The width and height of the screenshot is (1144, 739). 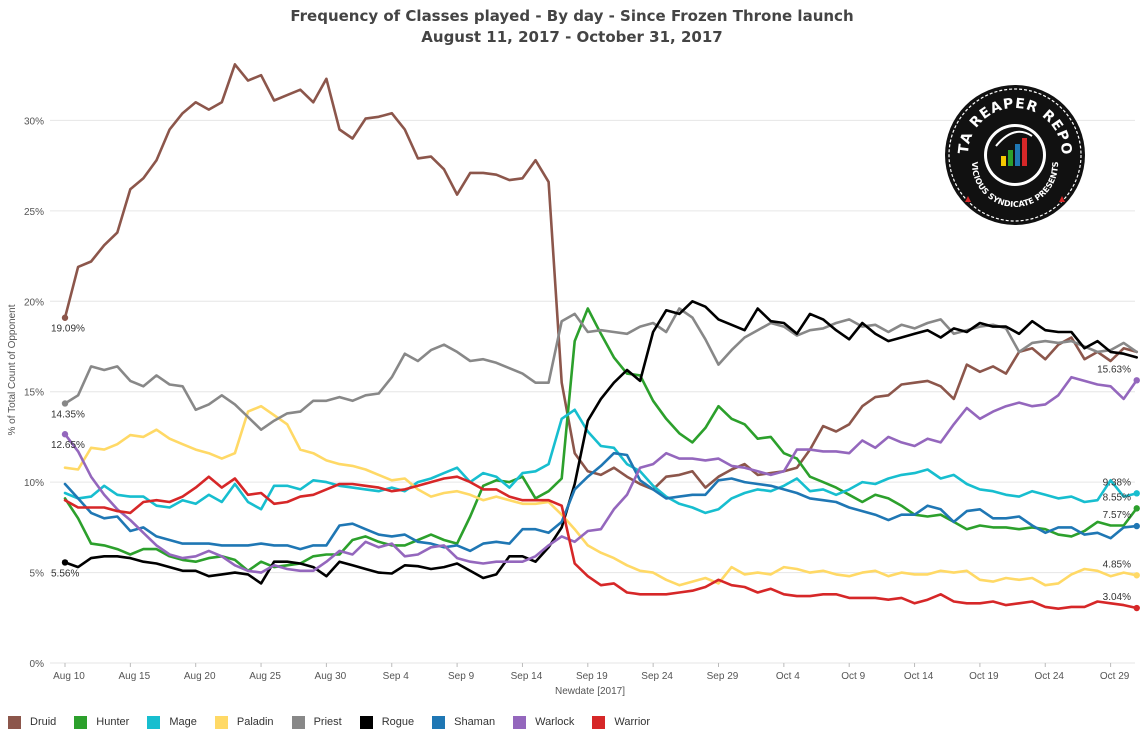 What do you see at coordinates (34, 212) in the screenshot?
I see `y-tick-label: 25%` at bounding box center [34, 212].